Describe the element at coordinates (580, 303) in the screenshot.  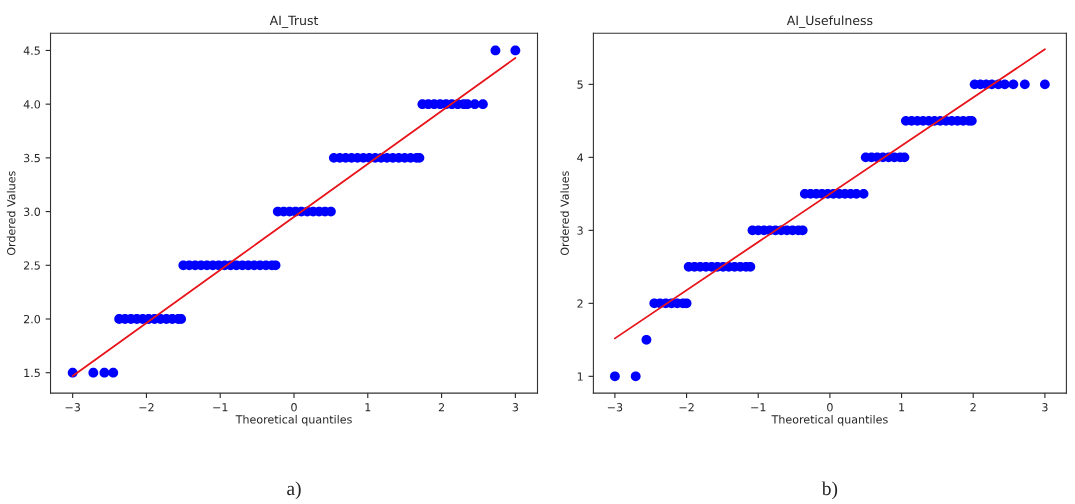
I see `y-tick-label: 2` at that location.